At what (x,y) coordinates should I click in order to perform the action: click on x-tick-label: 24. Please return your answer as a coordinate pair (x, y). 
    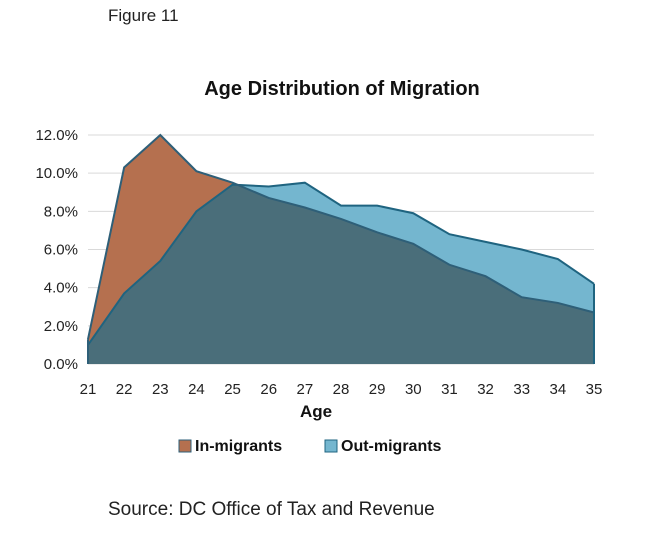
    Looking at the image, I should click on (196, 389).